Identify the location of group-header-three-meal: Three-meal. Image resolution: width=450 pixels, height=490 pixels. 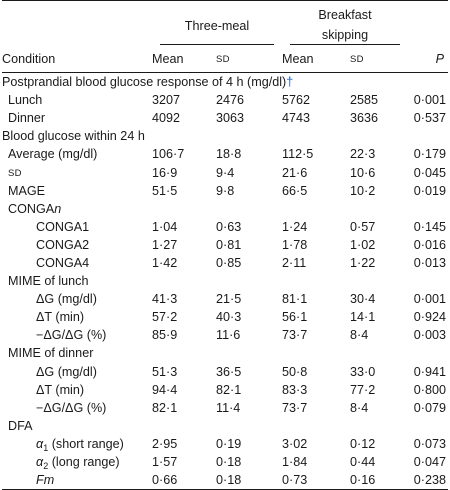
(217, 26).